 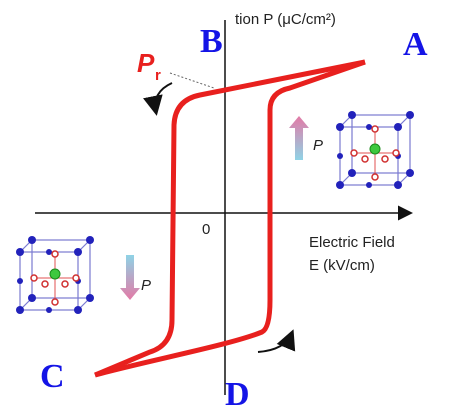 I want to click on pointer-line, so click(x=192, y=80).